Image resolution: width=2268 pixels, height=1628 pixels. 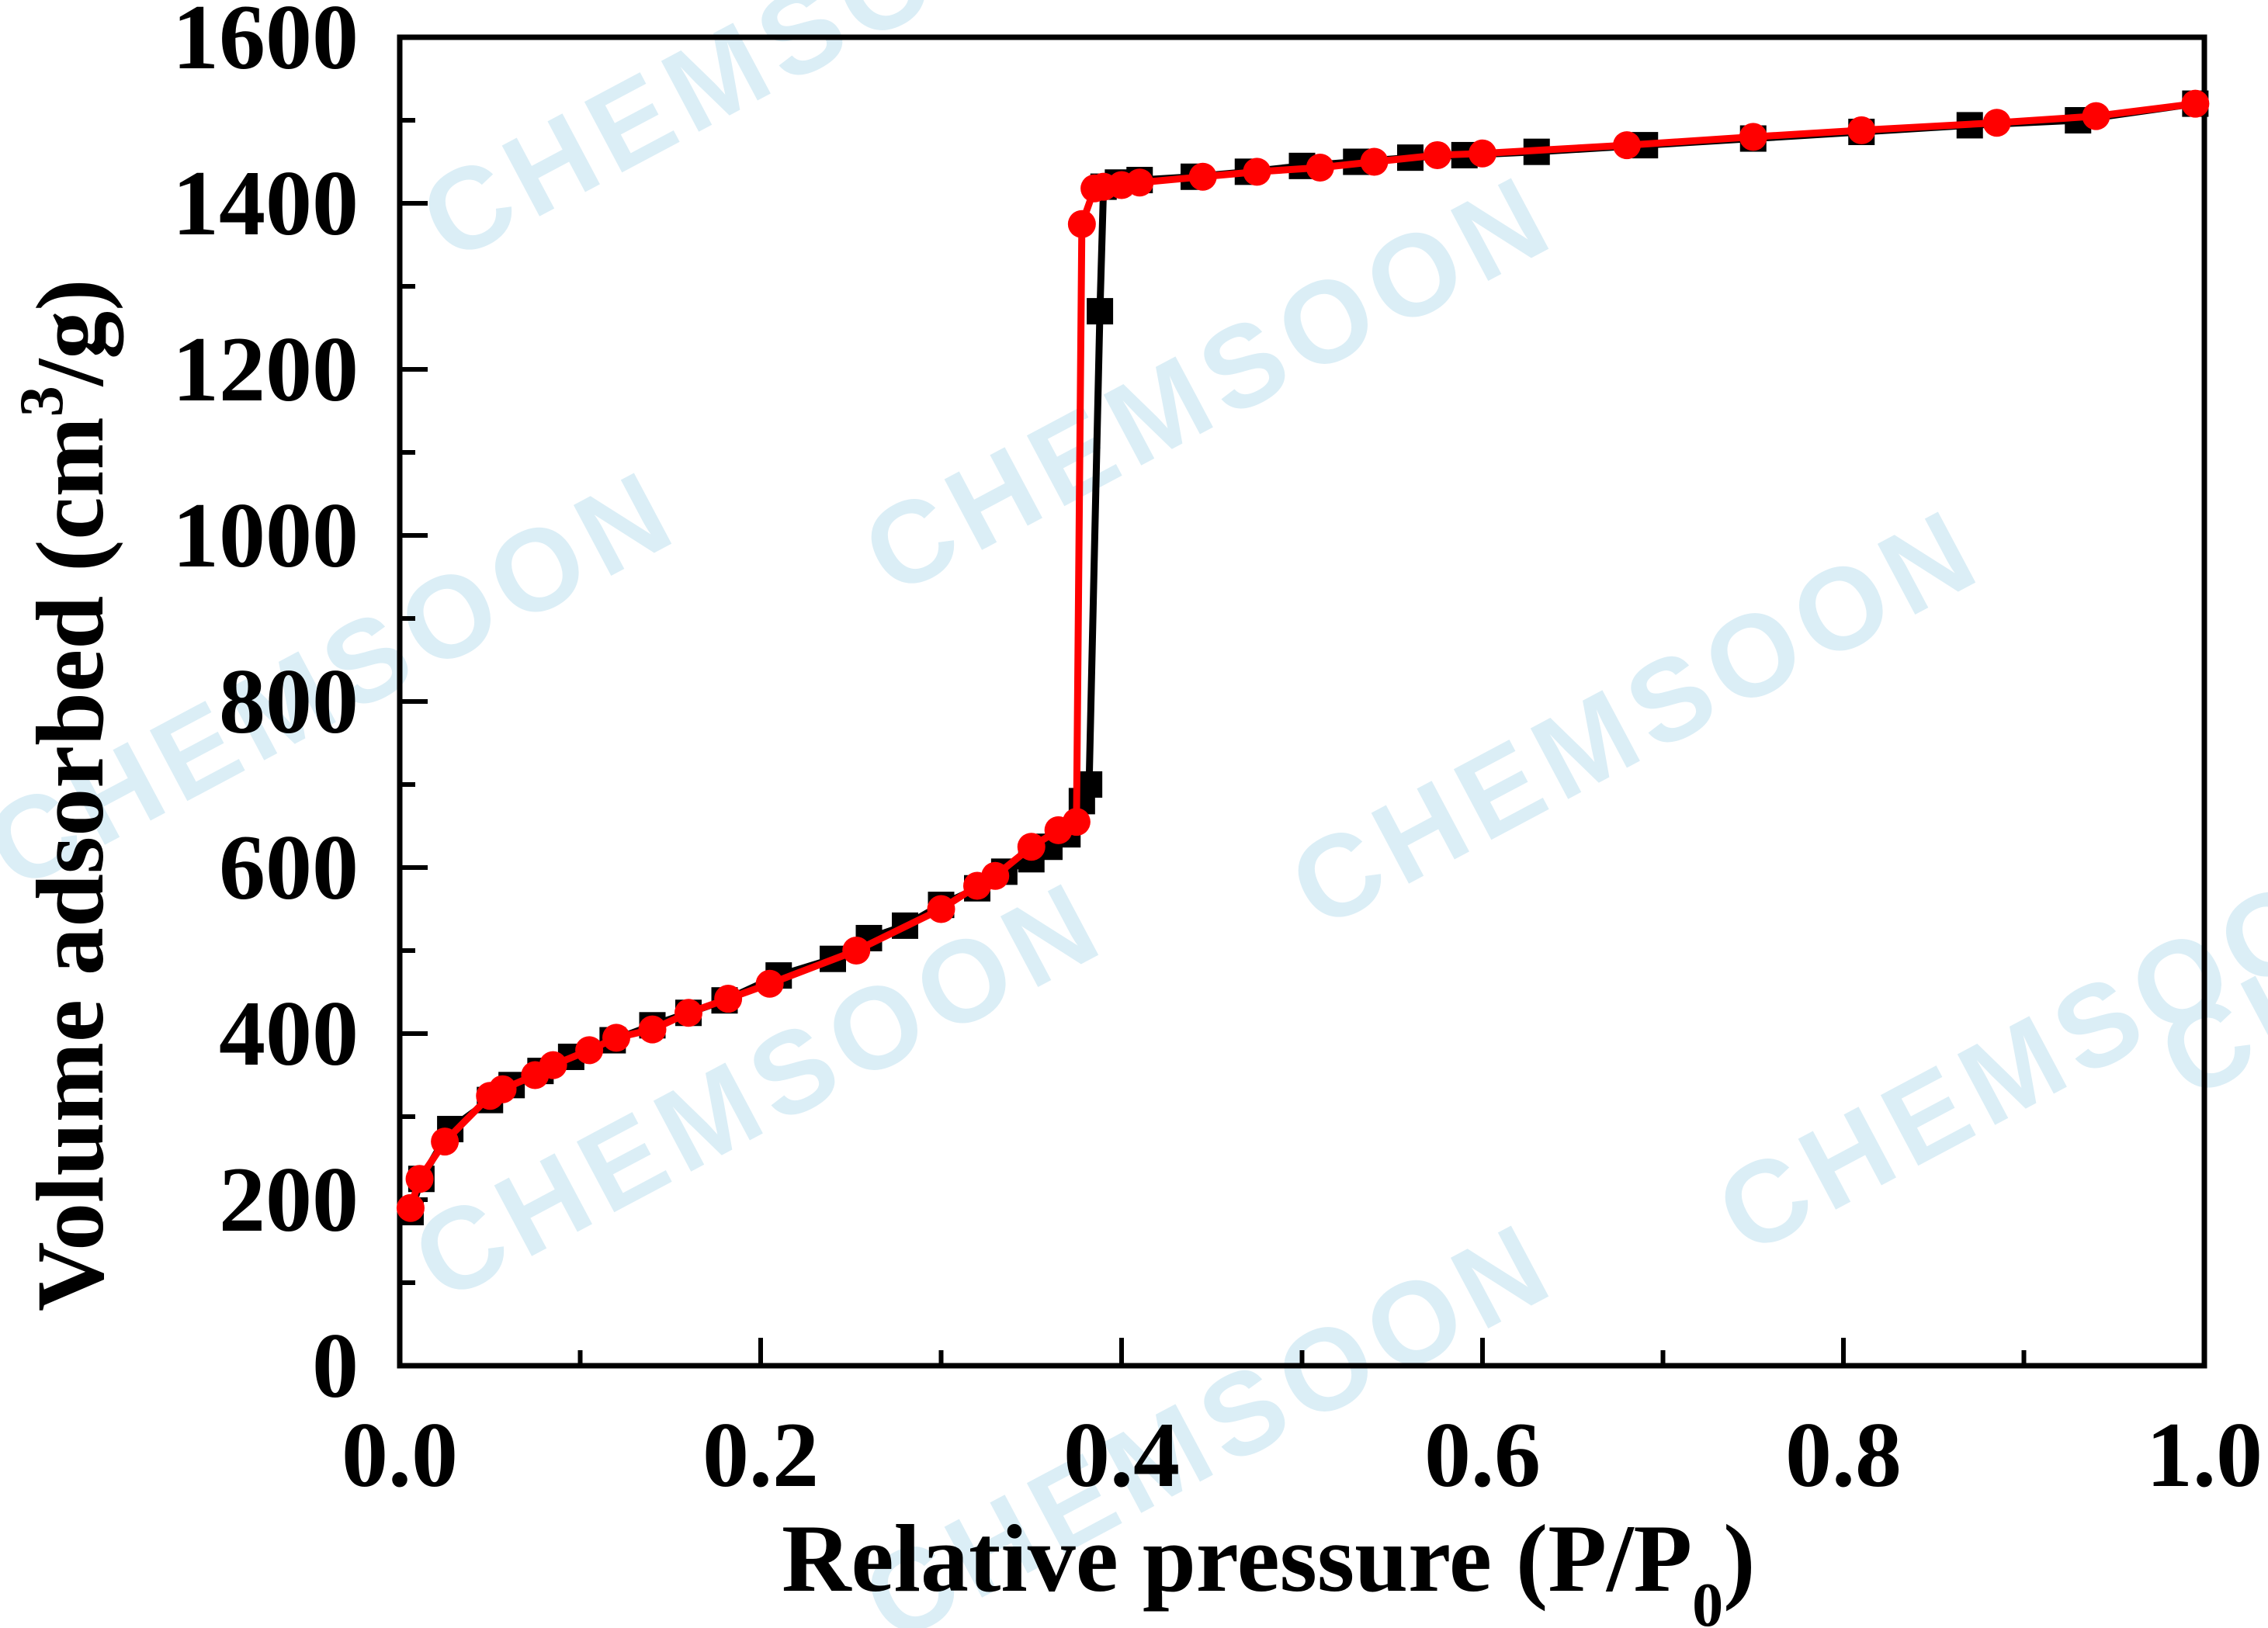 I want to click on y-tick-label: 0, so click(x=335, y=1365).